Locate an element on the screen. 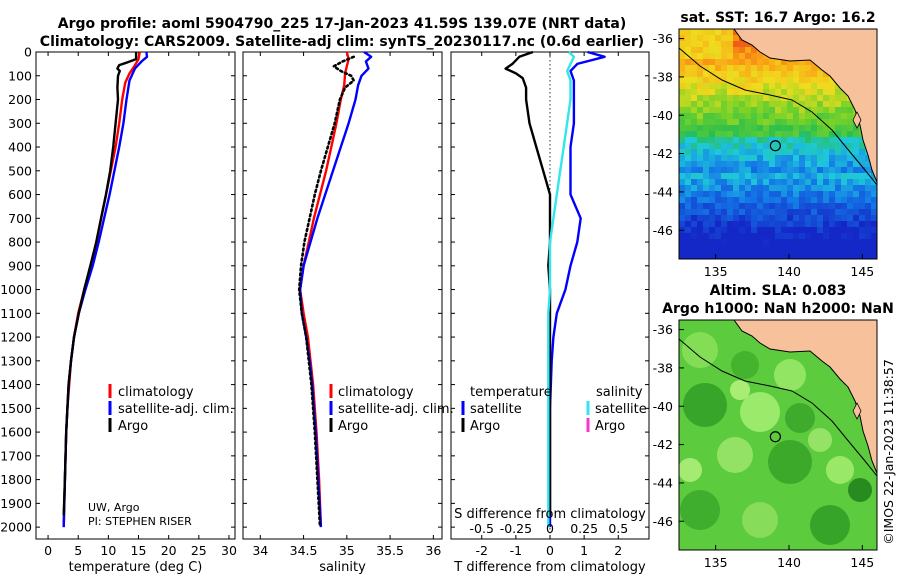 The image size is (900, 580). sla-island is located at coordinates (857, 411).